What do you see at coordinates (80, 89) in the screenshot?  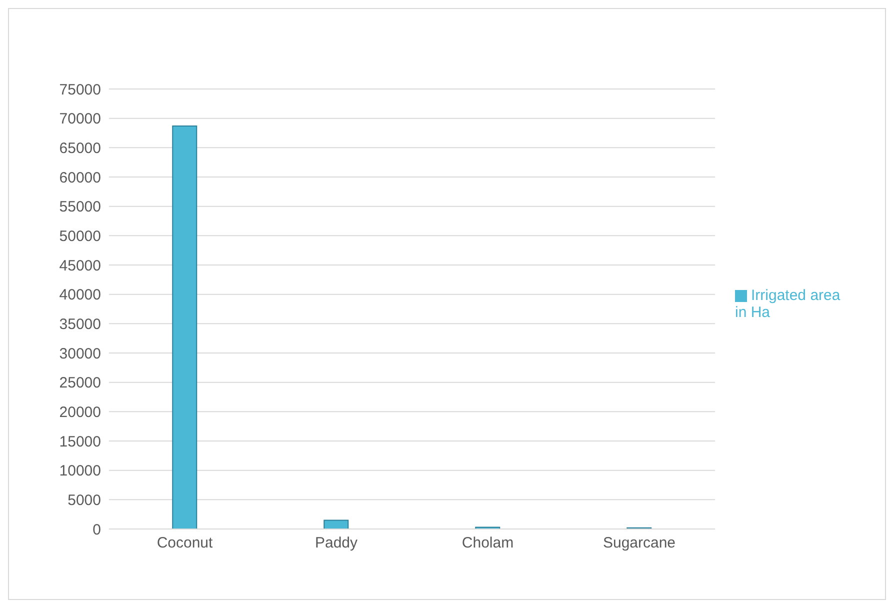 I see `y-tick-label: 75000` at bounding box center [80, 89].